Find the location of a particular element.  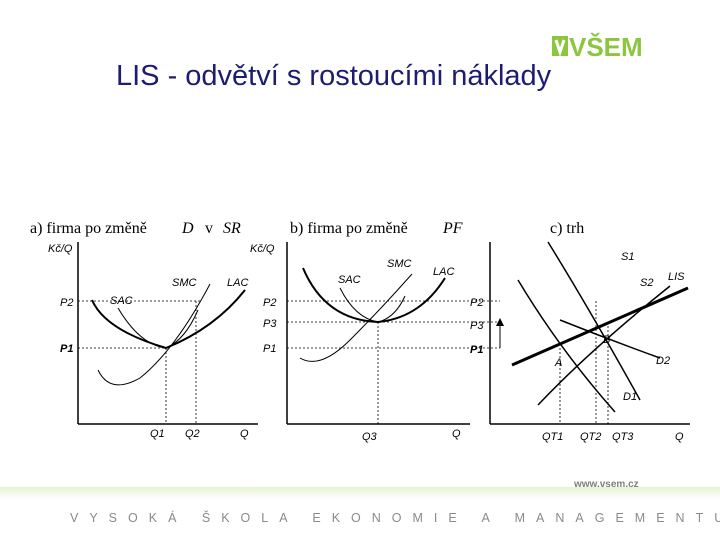

vsem-logo: VŠEM is located at coordinates (597, 47).